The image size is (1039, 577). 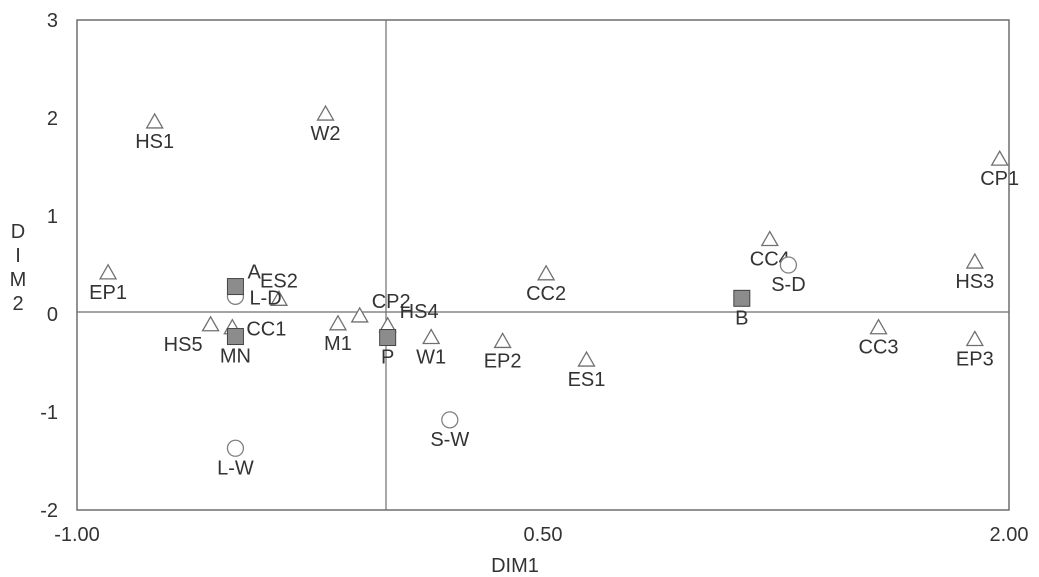 I want to click on y-axis-ticks: 3 2 1 0 -1 -2, so click(x=49, y=266).